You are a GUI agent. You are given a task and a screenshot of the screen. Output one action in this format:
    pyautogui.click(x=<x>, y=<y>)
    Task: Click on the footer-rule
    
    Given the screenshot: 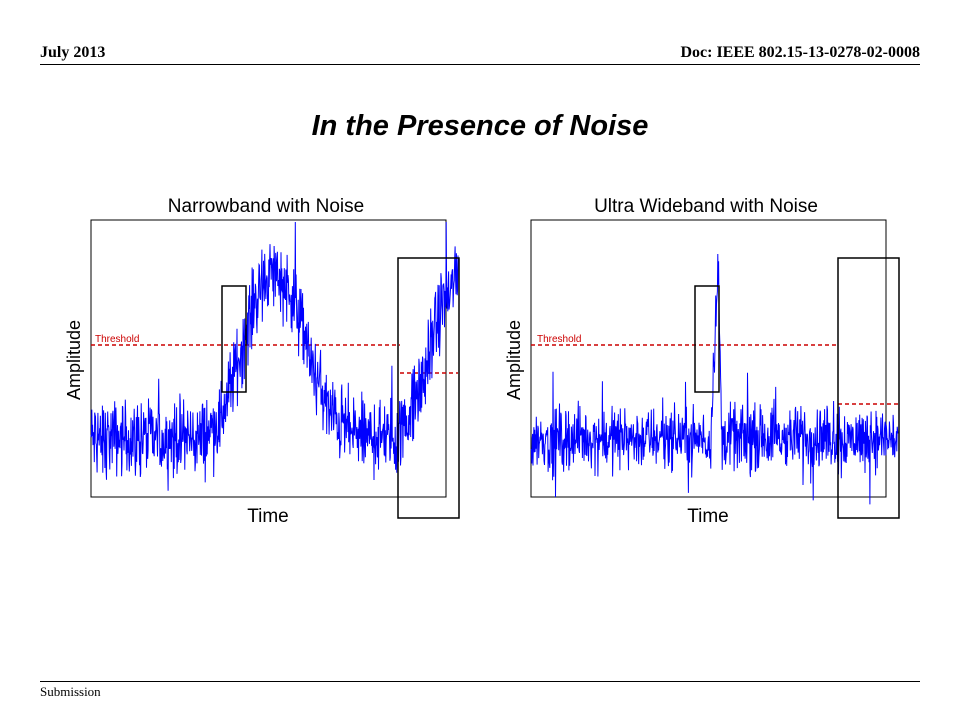 What is the action you would take?
    pyautogui.click(x=480, y=681)
    